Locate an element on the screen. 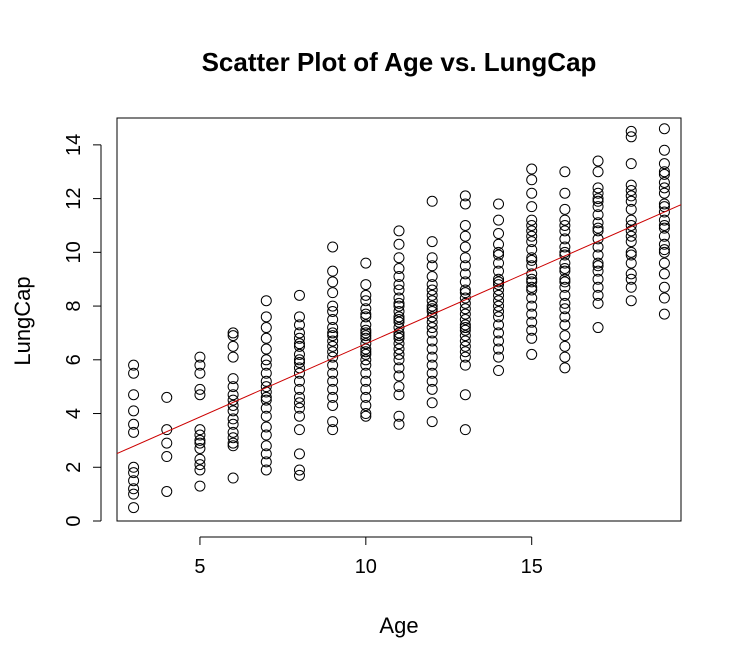  y-tick-label: 8 is located at coordinates (74, 306).